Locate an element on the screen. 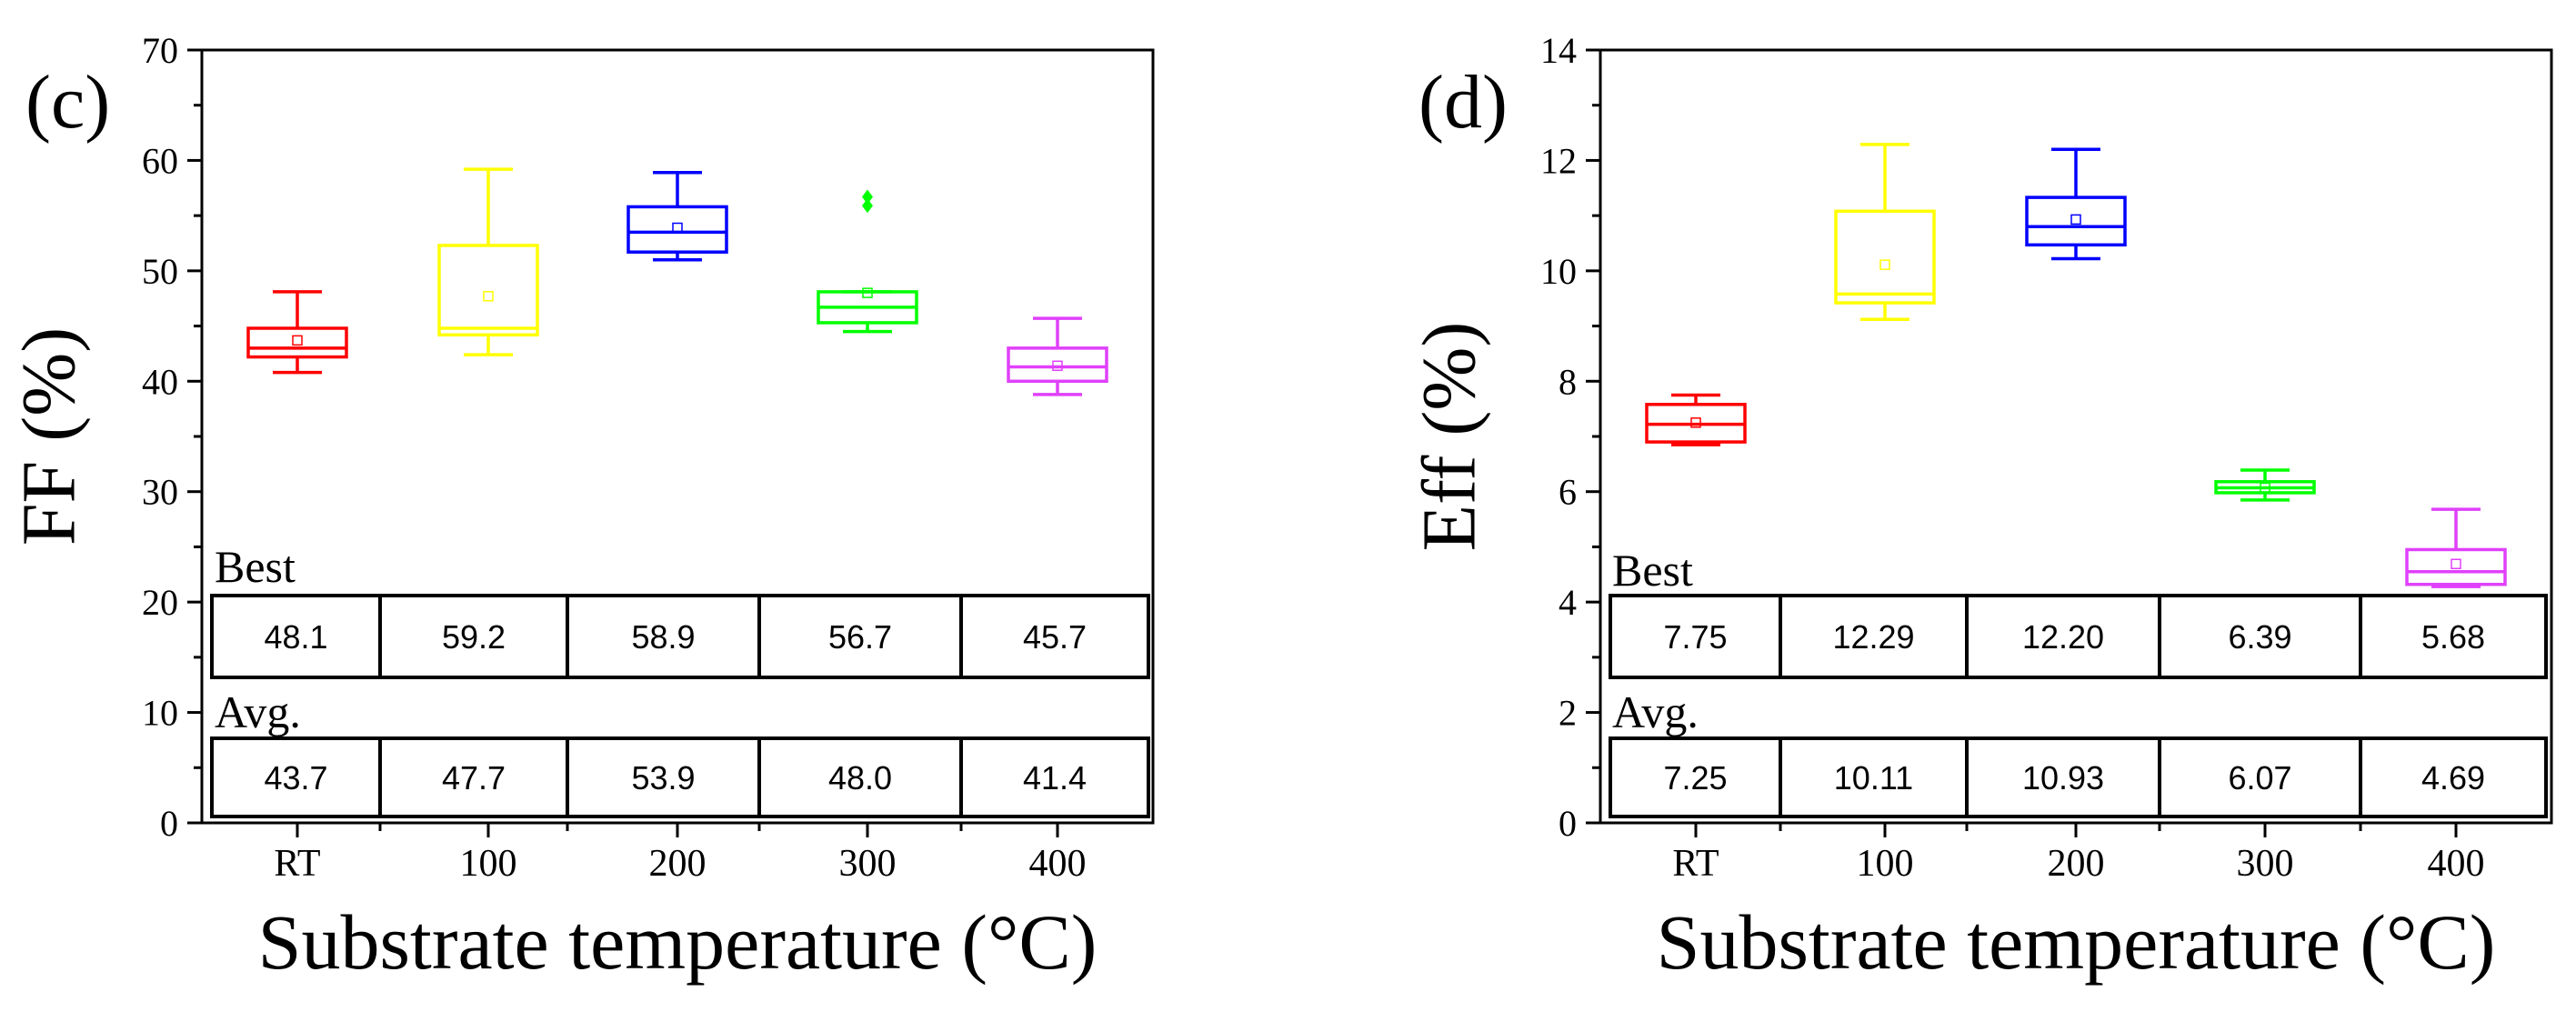 The image size is (2576, 1012). table-cell-avg: 4.69 is located at coordinates (2453, 778).